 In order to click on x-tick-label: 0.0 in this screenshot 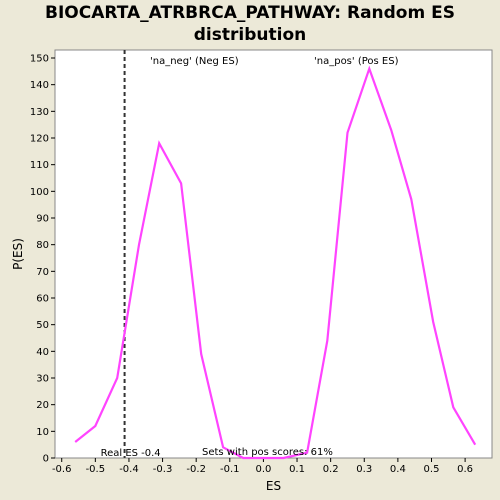, I will do `click(263, 469)`.